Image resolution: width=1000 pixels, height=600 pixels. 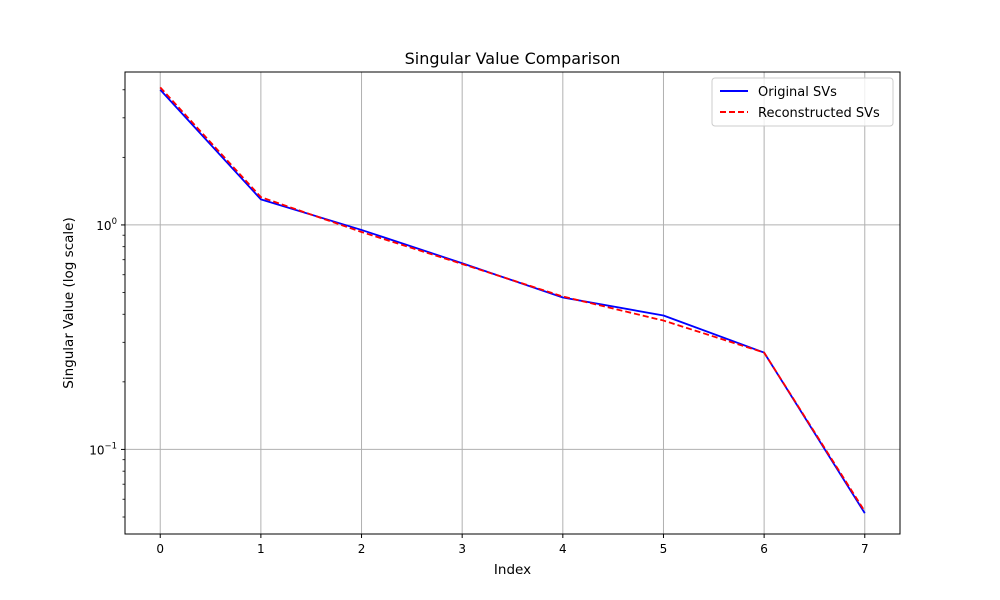 What do you see at coordinates (563, 549) in the screenshot?
I see `x-tick-label: 4` at bounding box center [563, 549].